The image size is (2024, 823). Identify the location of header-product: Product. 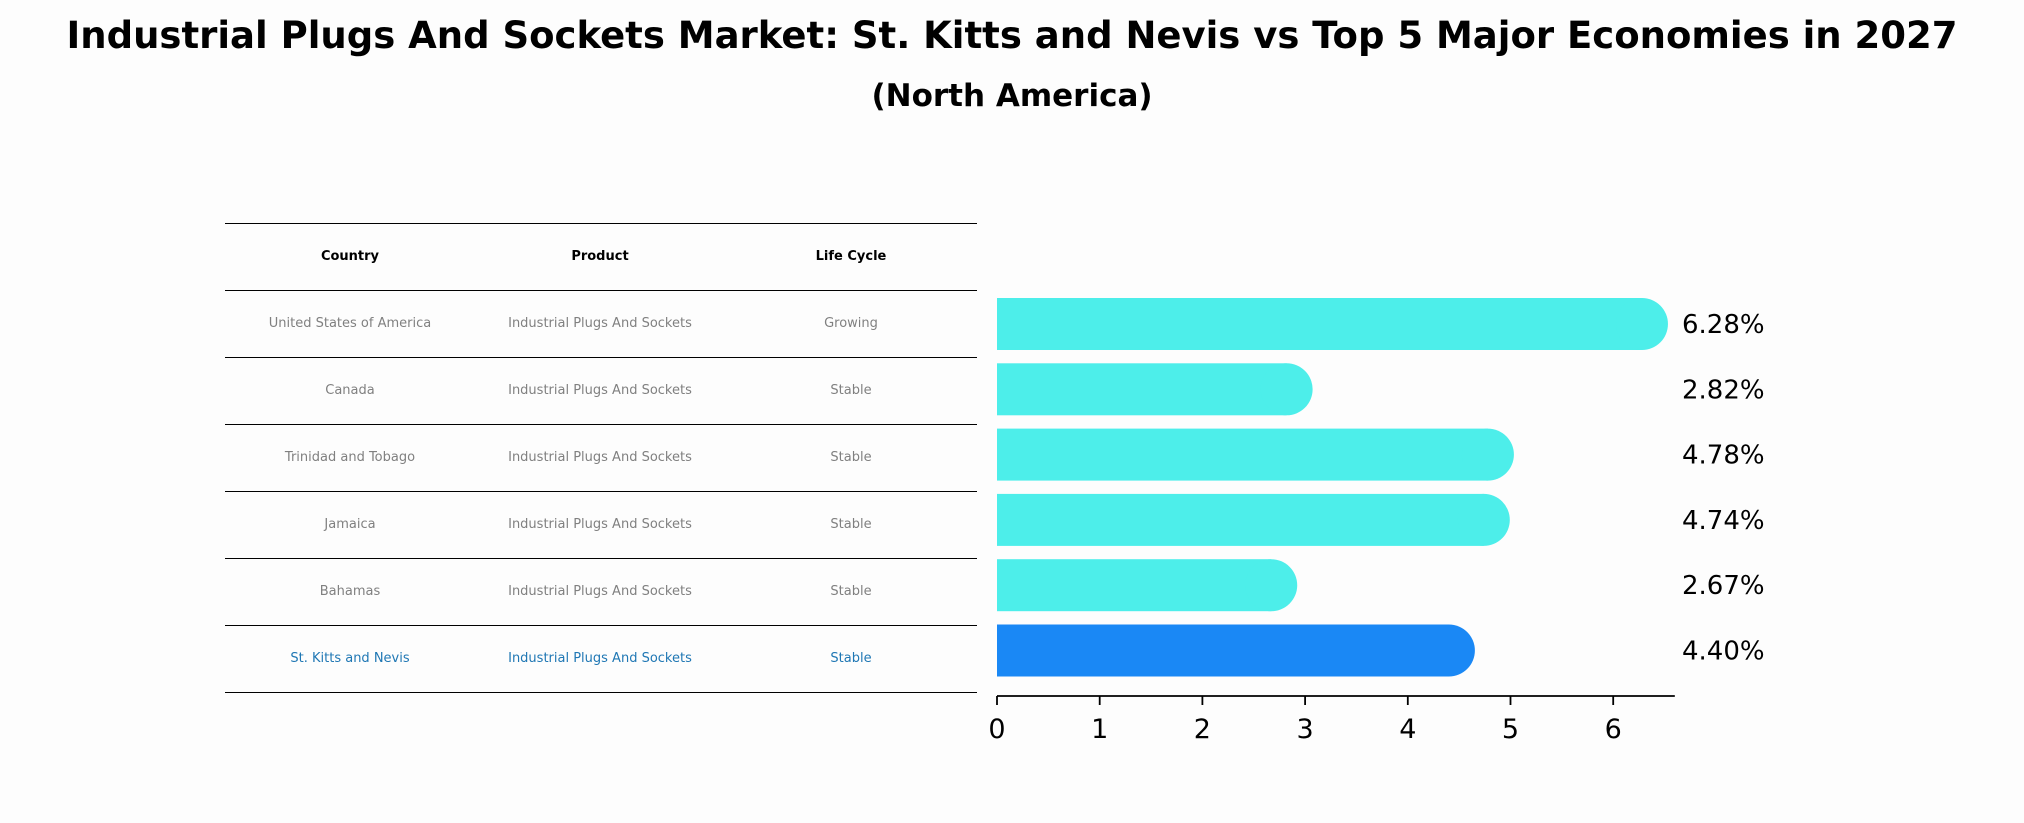
(600, 256).